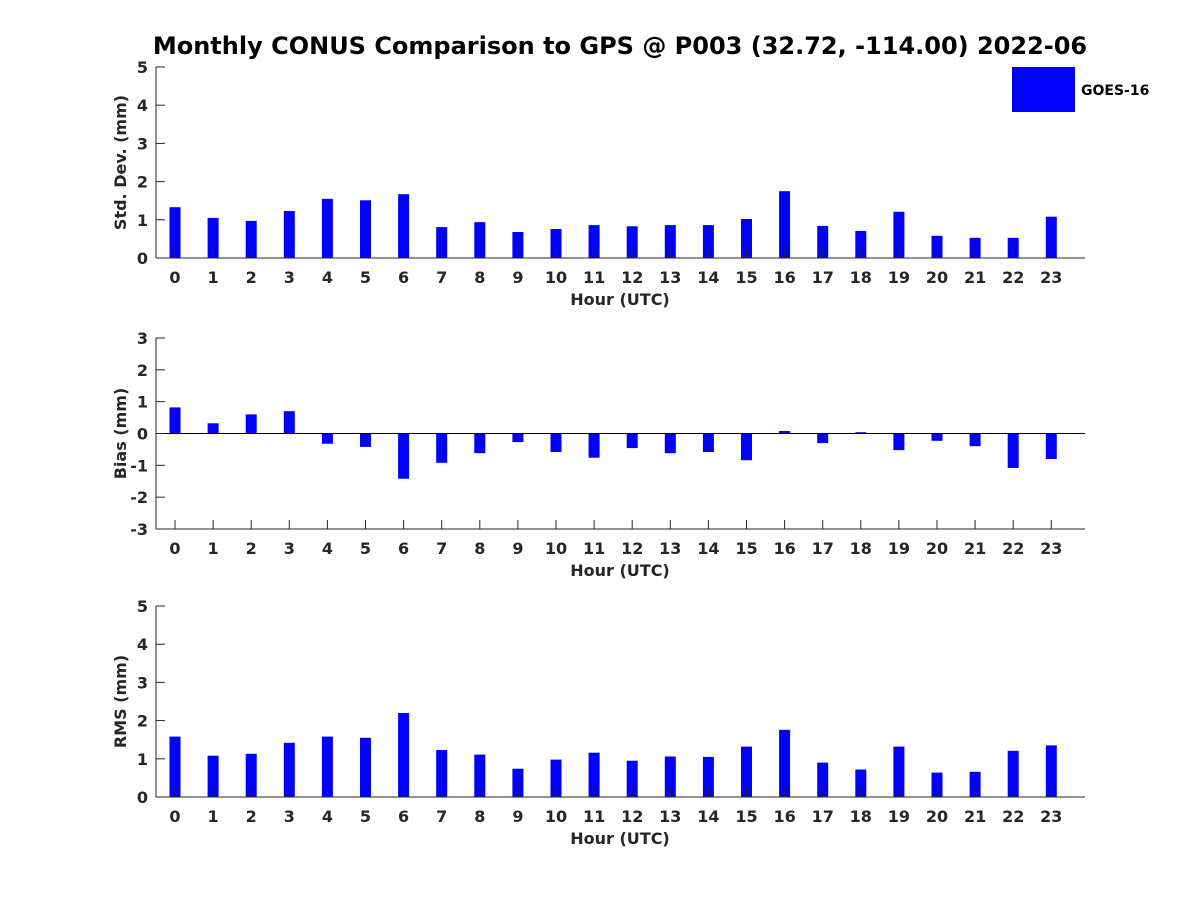 Image resolution: width=1200 pixels, height=900 pixels. What do you see at coordinates (139, 465) in the screenshot?
I see `y-tick-label-1-2: -1` at bounding box center [139, 465].